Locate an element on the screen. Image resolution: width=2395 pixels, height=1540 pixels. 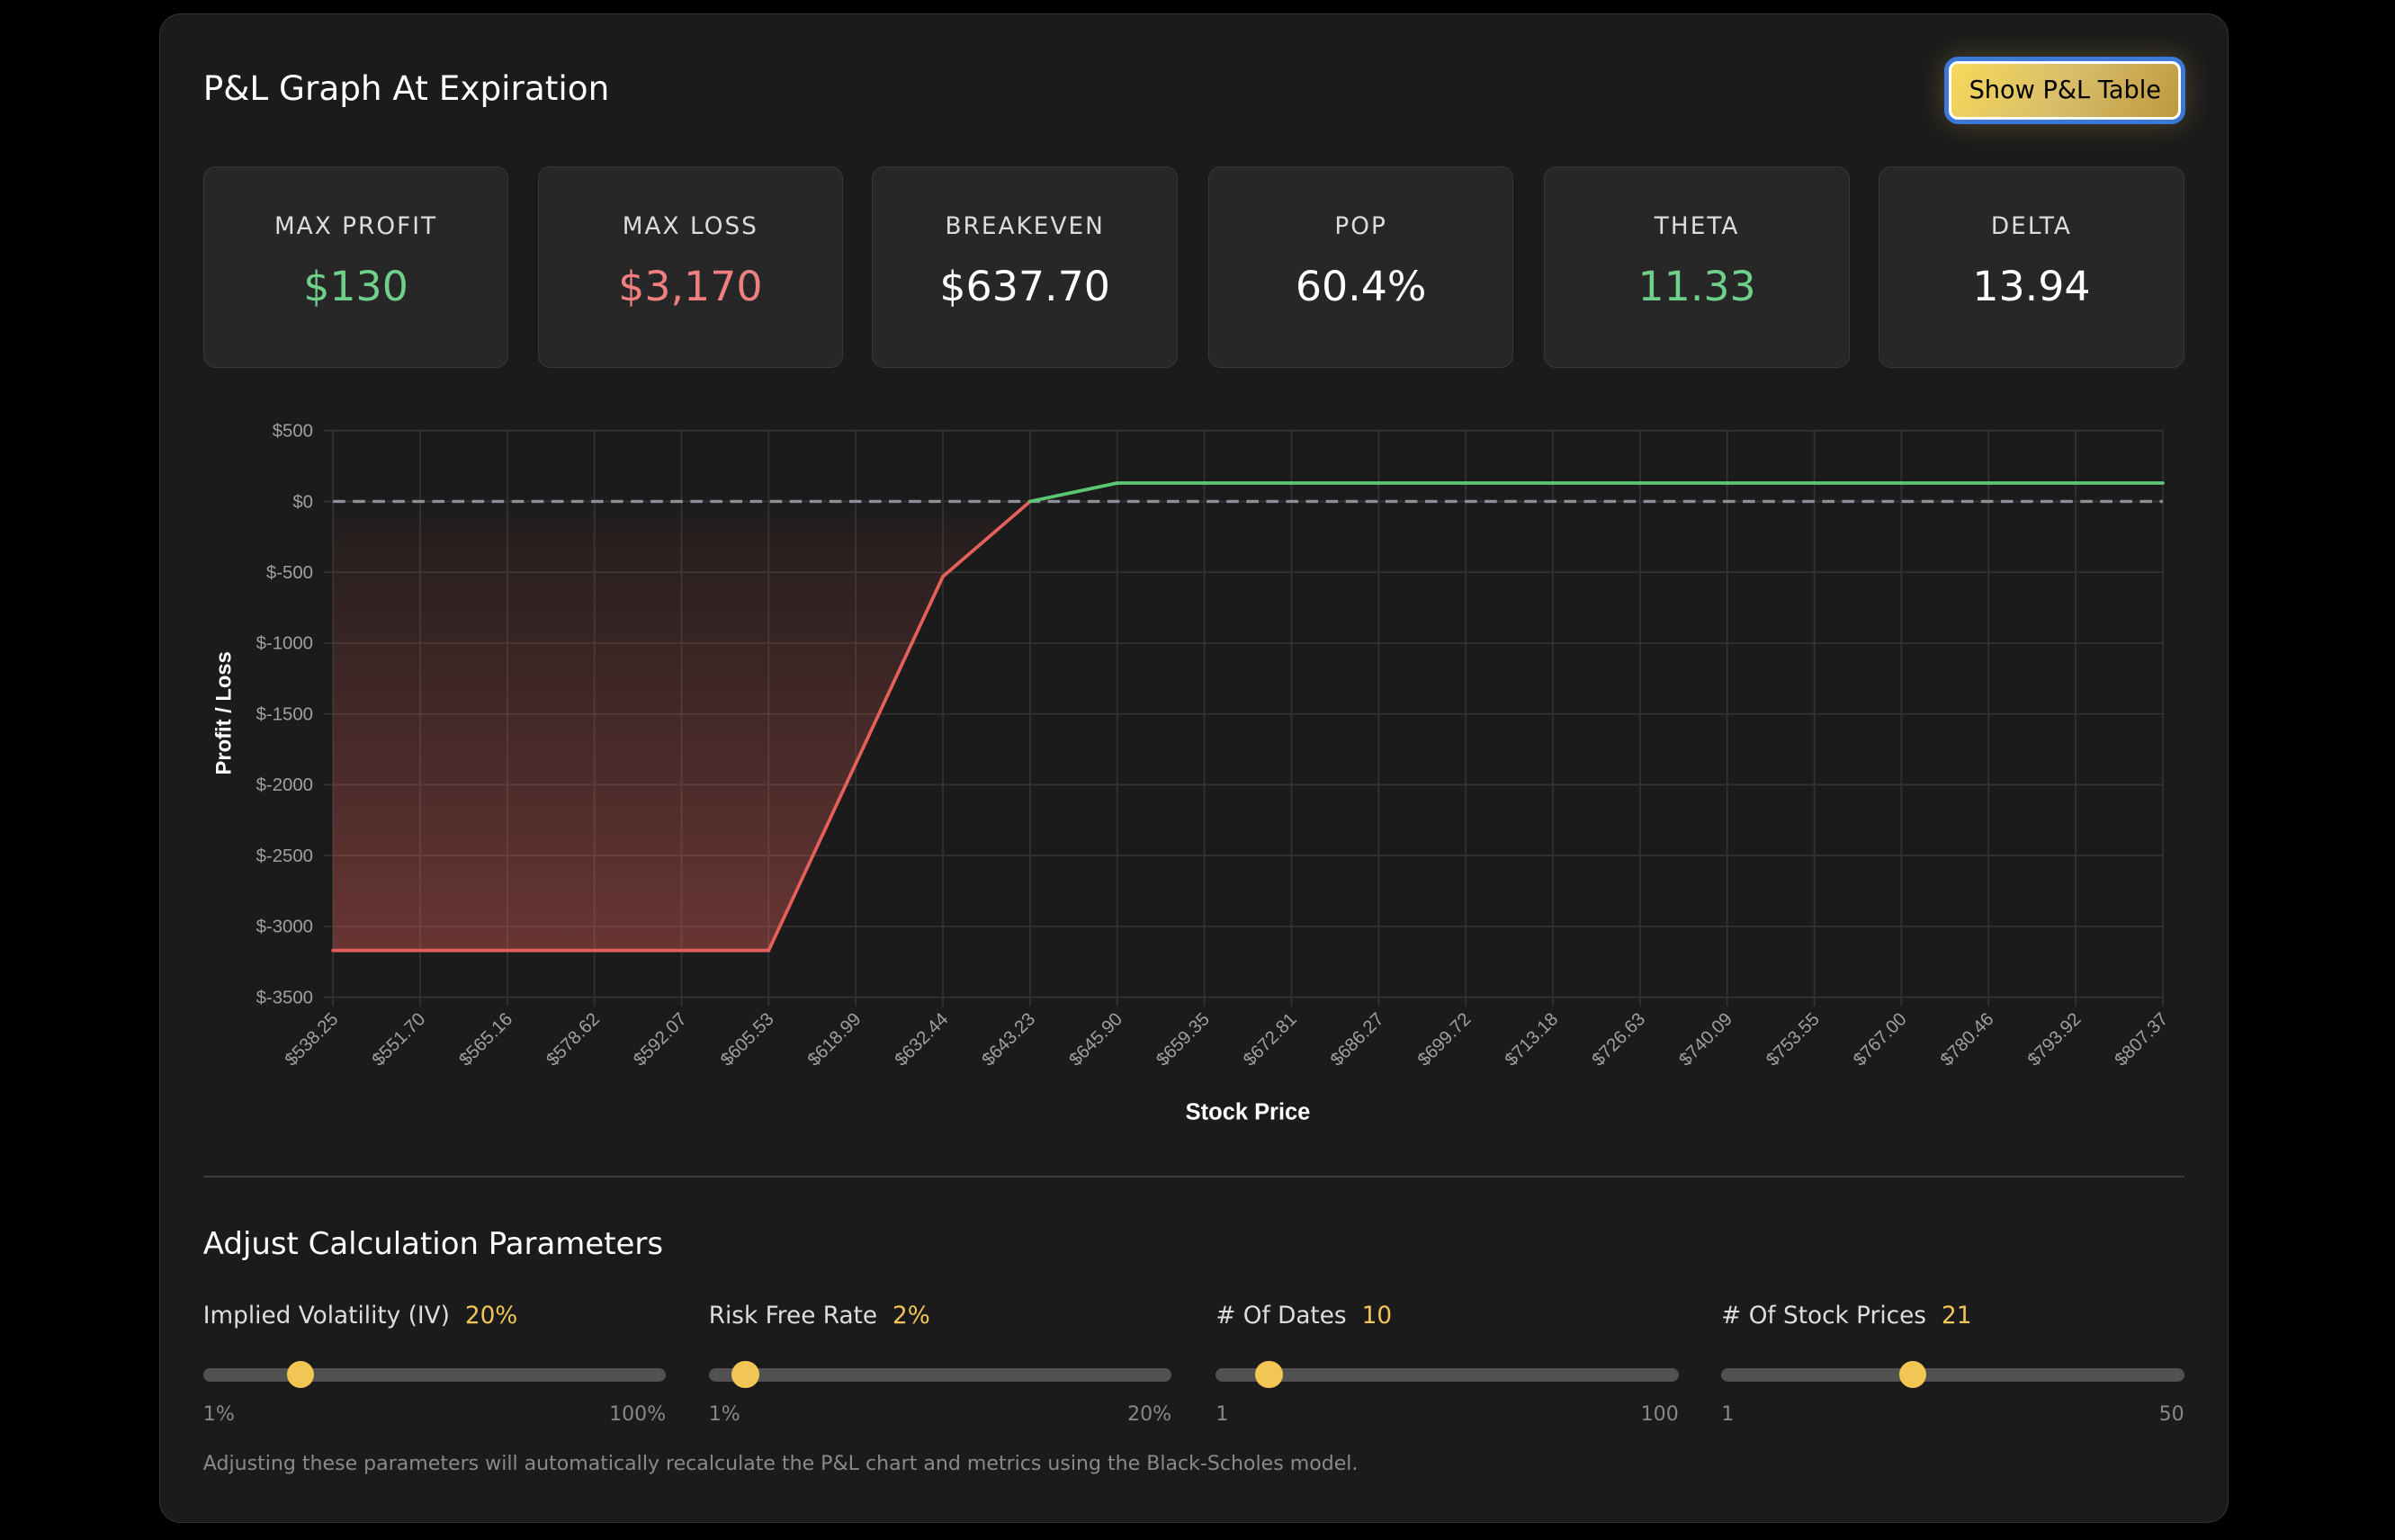
y-tick-label: $-2500 is located at coordinates (284, 856).